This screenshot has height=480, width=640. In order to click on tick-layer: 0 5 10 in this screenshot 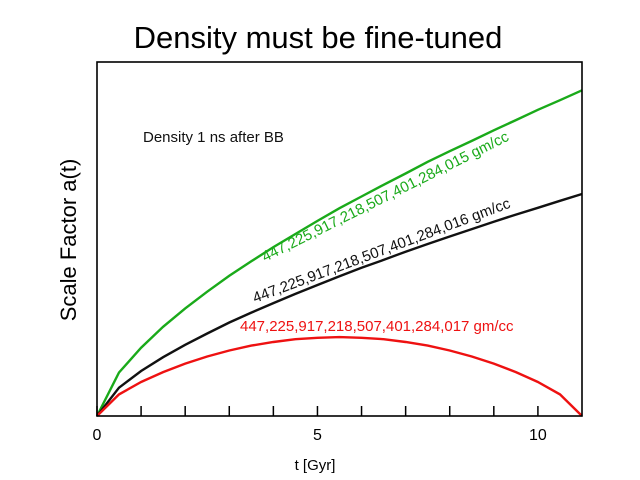, I will do `click(320, 425)`.